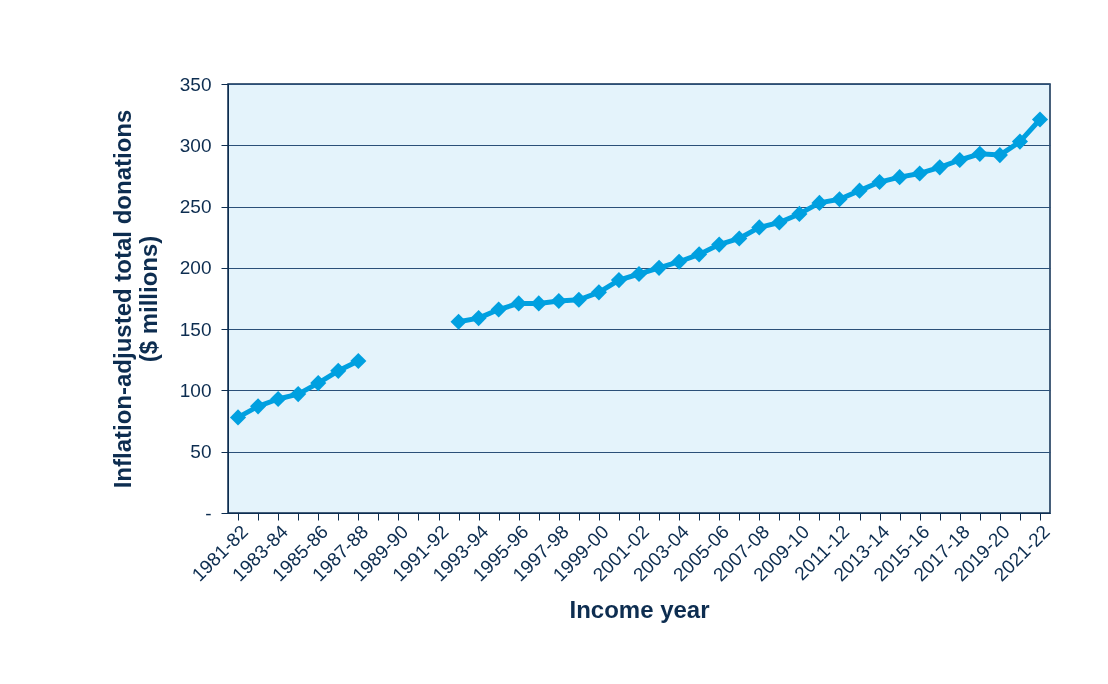 The height and width of the screenshot is (684, 1108). What do you see at coordinates (135, 299) in the screenshot?
I see `y-axis-title: Inflation-adjusted total donations ($ millions)` at bounding box center [135, 299].